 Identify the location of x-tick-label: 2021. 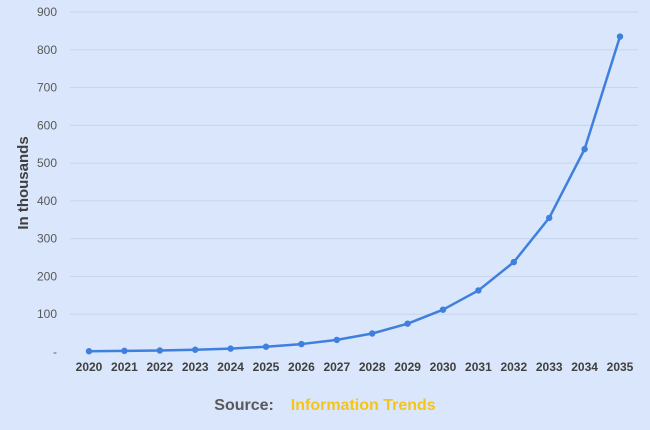
(124, 367).